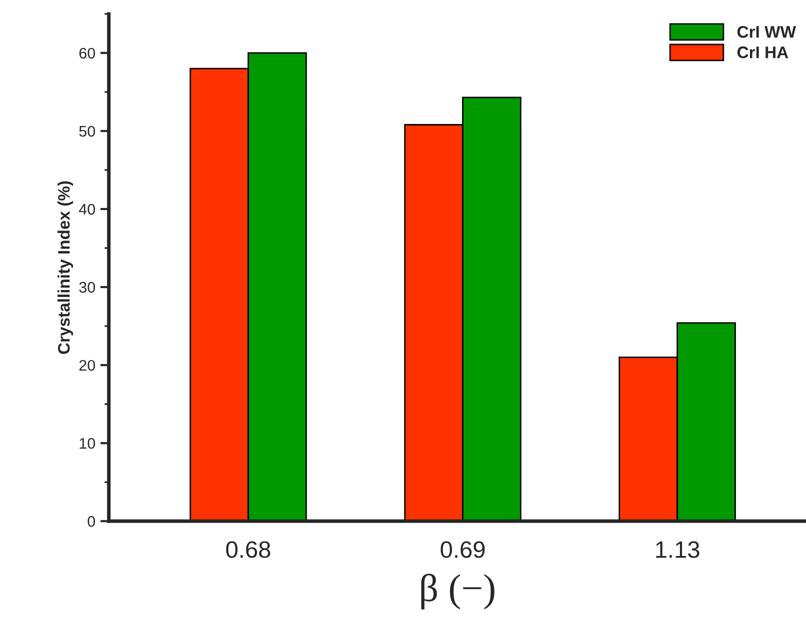 The image size is (806, 634). What do you see at coordinates (457, 592) in the screenshot?
I see `x-axis-title: β (−)` at bounding box center [457, 592].